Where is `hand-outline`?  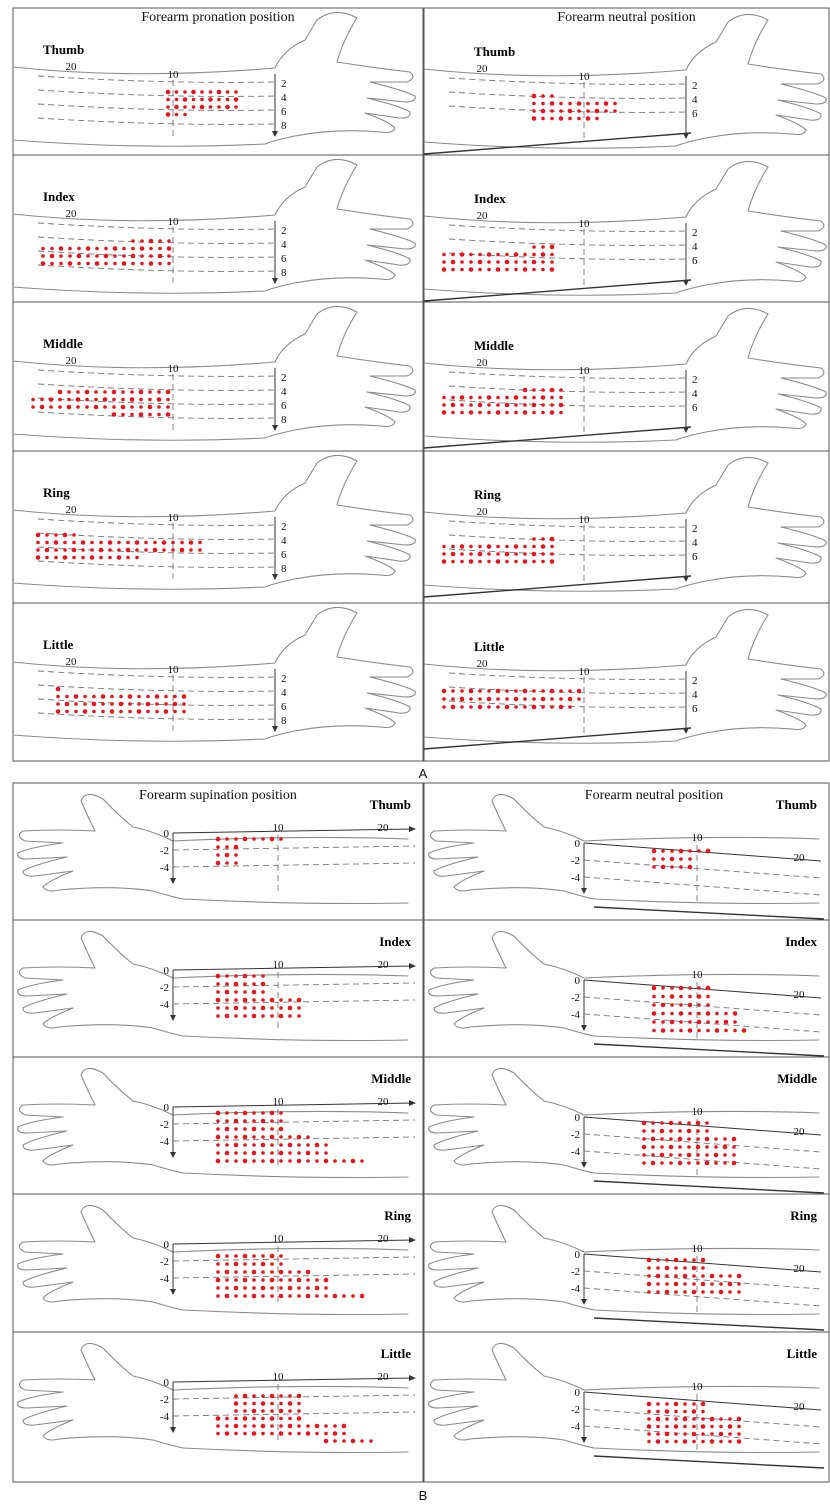 hand-outline is located at coordinates (624, 1398).